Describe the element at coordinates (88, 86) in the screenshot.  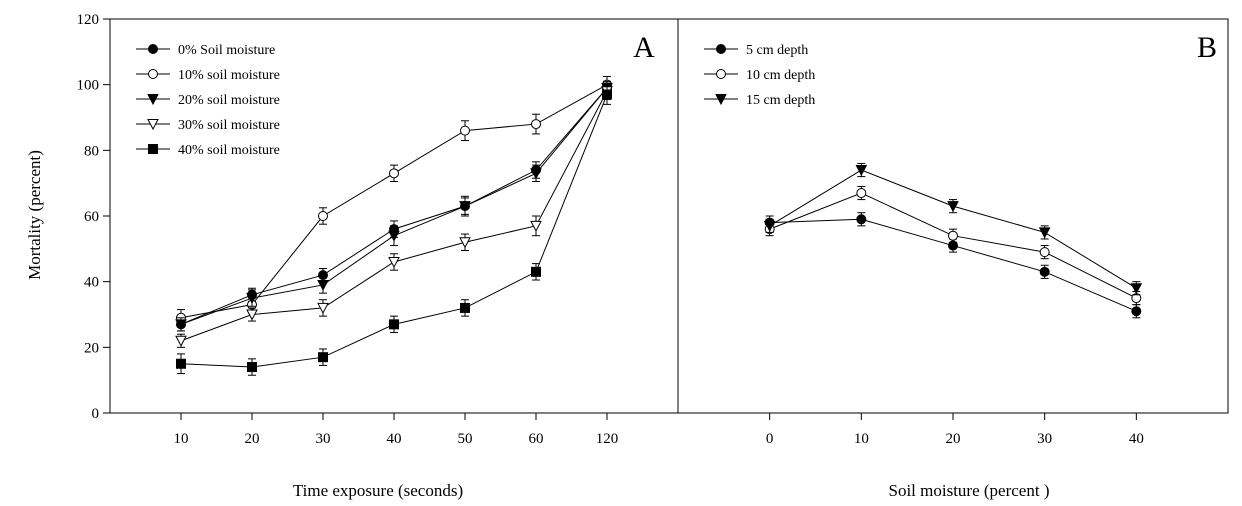
I see `y-tick-label: 100` at that location.